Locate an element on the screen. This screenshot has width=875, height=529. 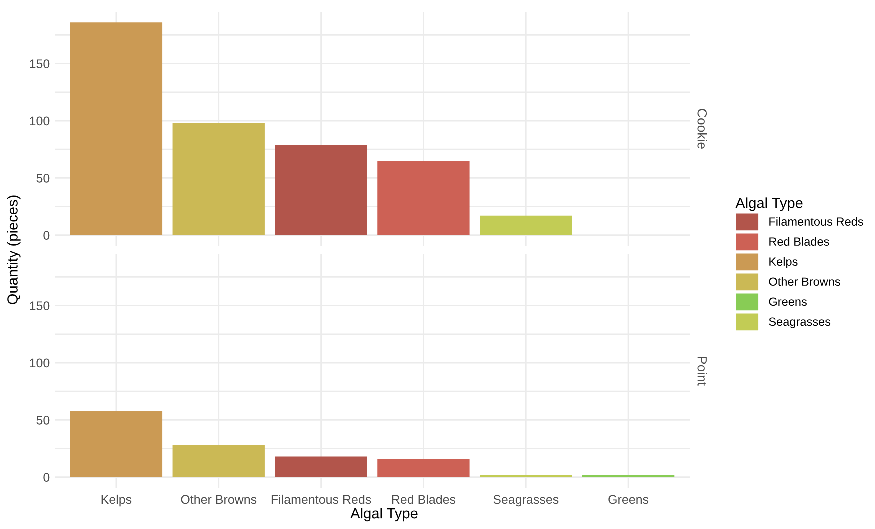
x-tick-label: Filamentous Reds is located at coordinates (322, 499).